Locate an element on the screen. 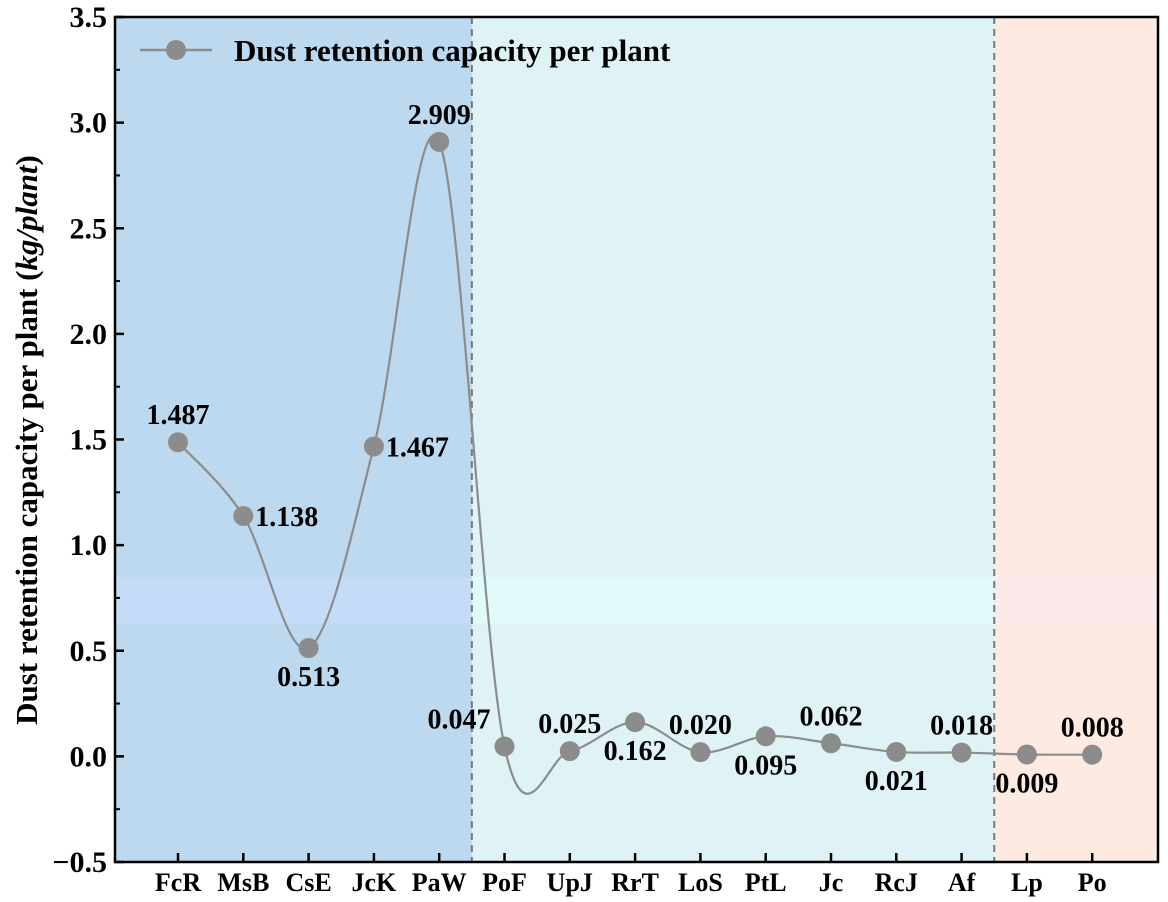 This screenshot has height=902, width=1168. x-tick-label-PoF: PoF is located at coordinates (504, 882).